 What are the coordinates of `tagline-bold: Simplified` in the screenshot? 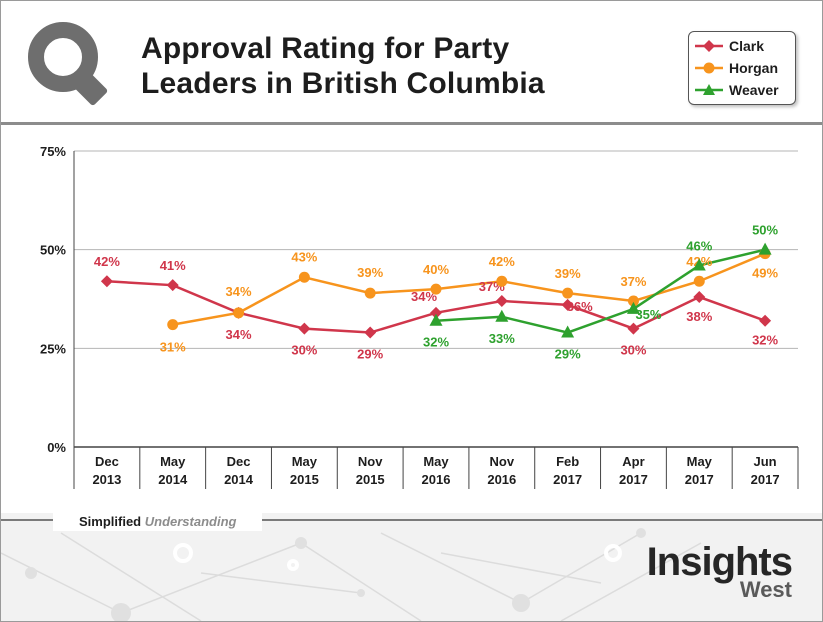 It's located at (110, 521).